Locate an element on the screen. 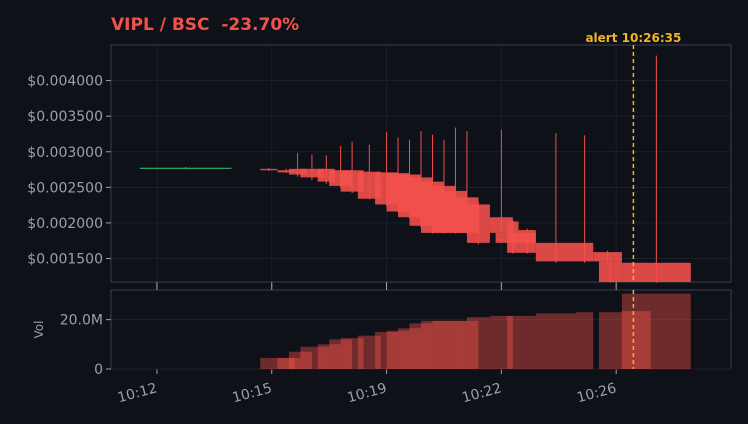 The height and width of the screenshot is (424, 748). price-tick-label: $0.002000 is located at coordinates (65, 224).